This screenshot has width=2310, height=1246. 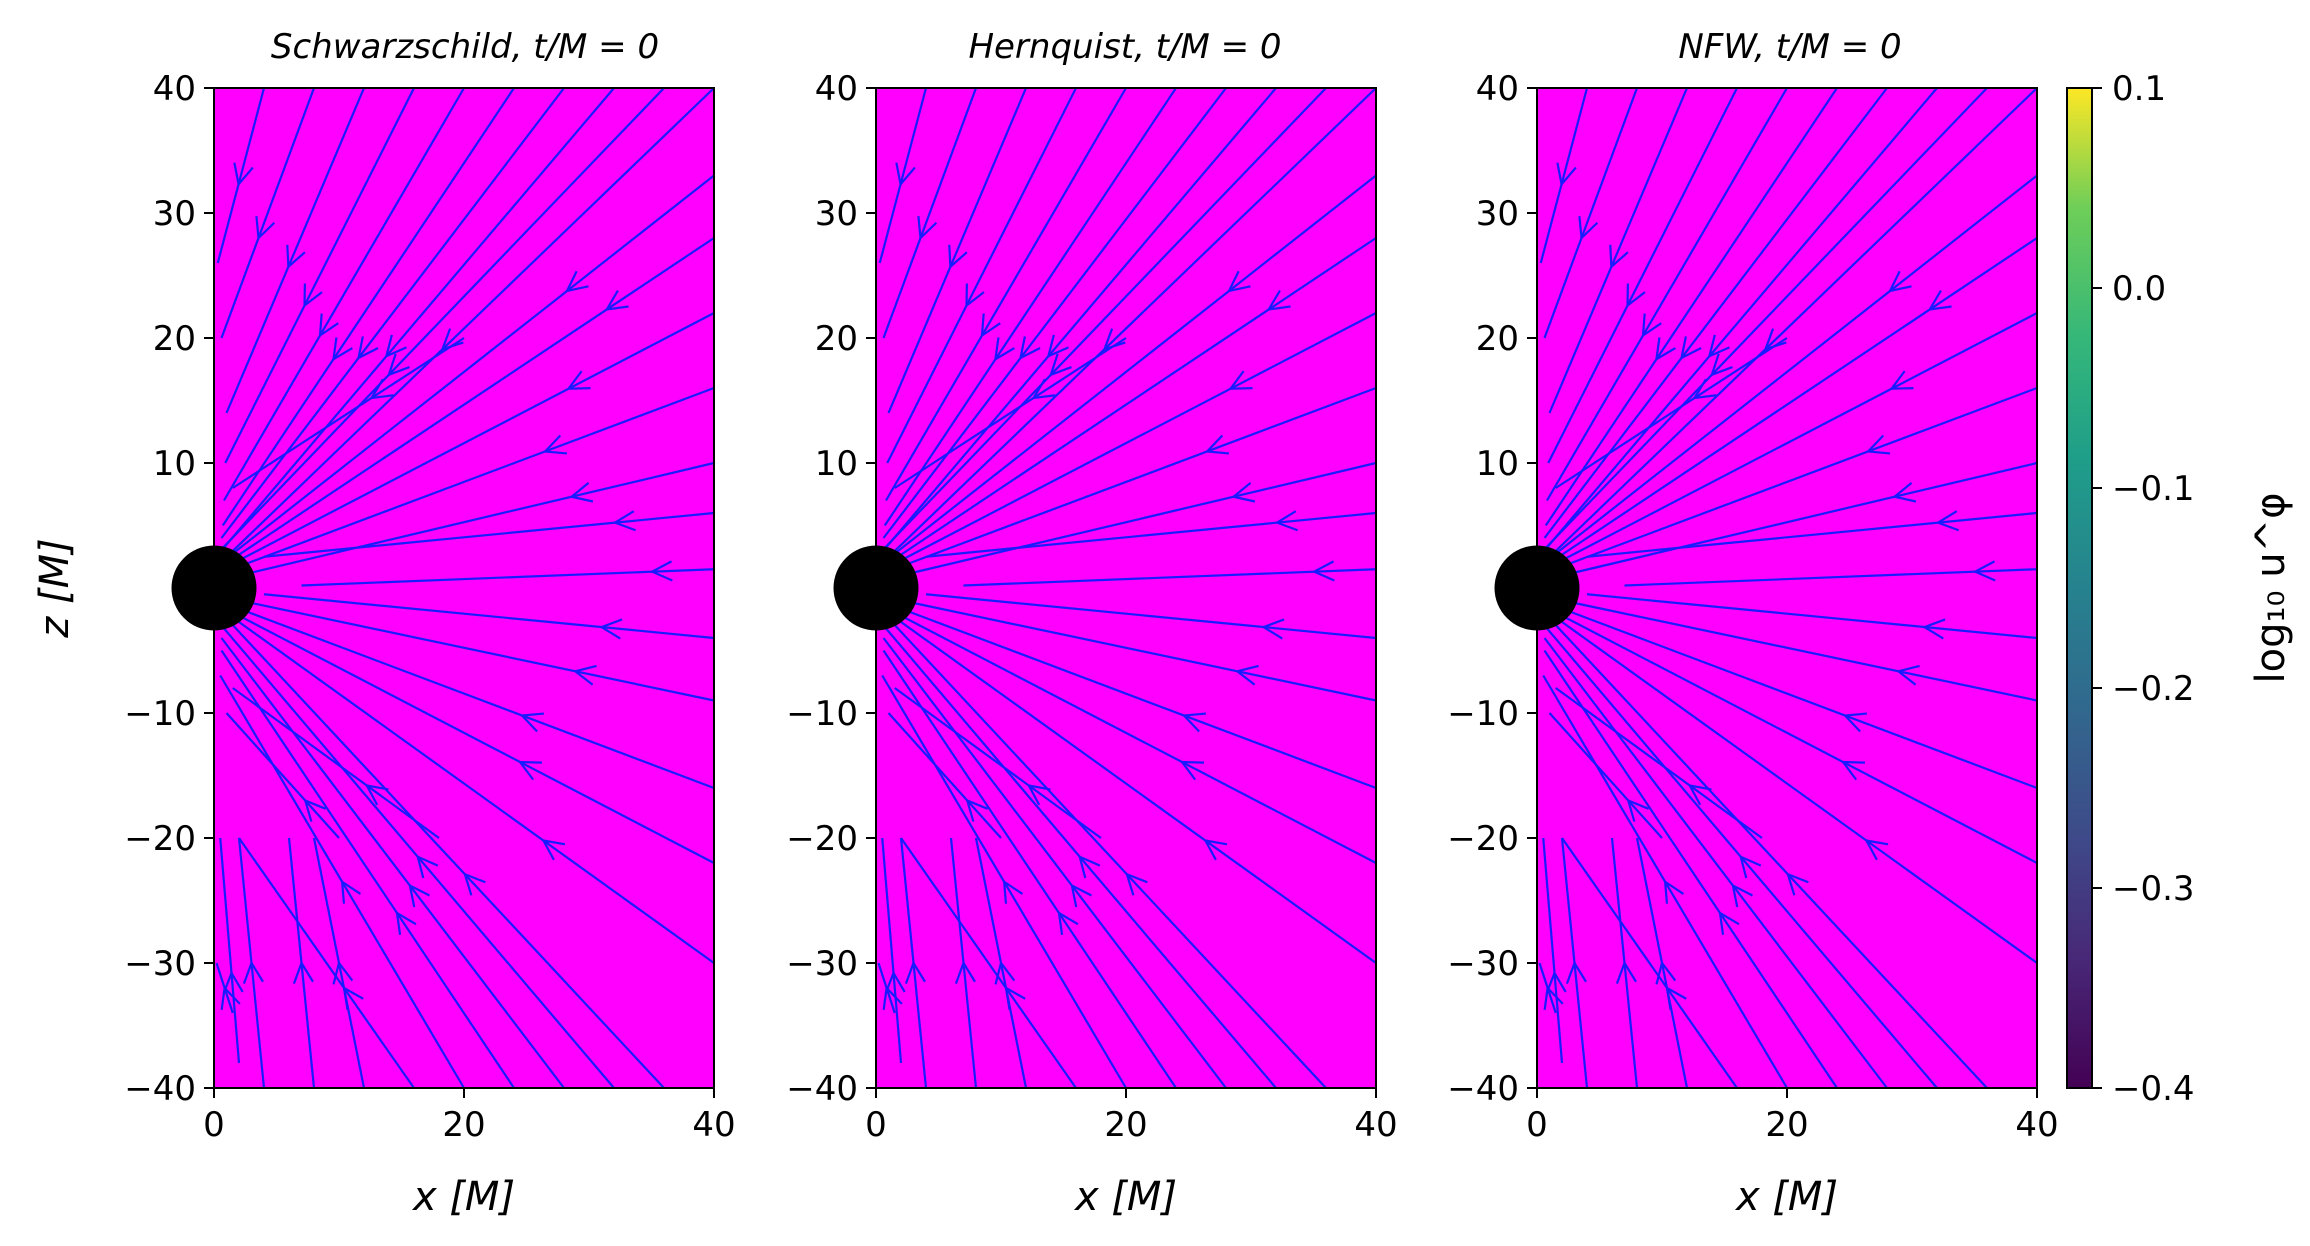 I want to click on colorbar-tick-label: −0.3, so click(x=2153, y=889).